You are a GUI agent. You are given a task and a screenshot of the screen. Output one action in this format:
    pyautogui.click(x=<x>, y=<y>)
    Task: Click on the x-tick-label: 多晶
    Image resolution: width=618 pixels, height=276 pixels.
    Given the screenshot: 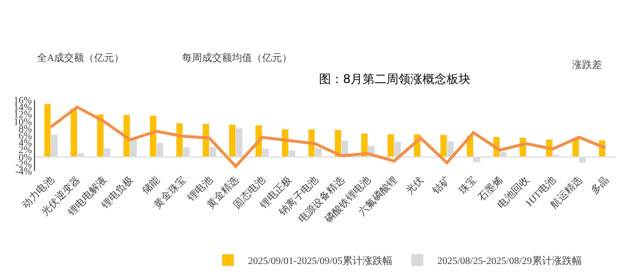 What is the action you would take?
    pyautogui.click(x=600, y=185)
    